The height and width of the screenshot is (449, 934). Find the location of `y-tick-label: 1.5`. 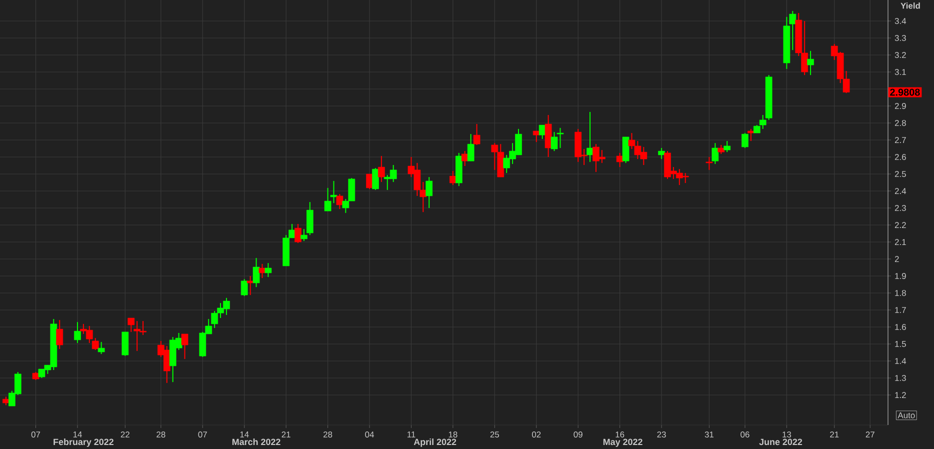

y-tick-label: 1.5 is located at coordinates (900, 344).